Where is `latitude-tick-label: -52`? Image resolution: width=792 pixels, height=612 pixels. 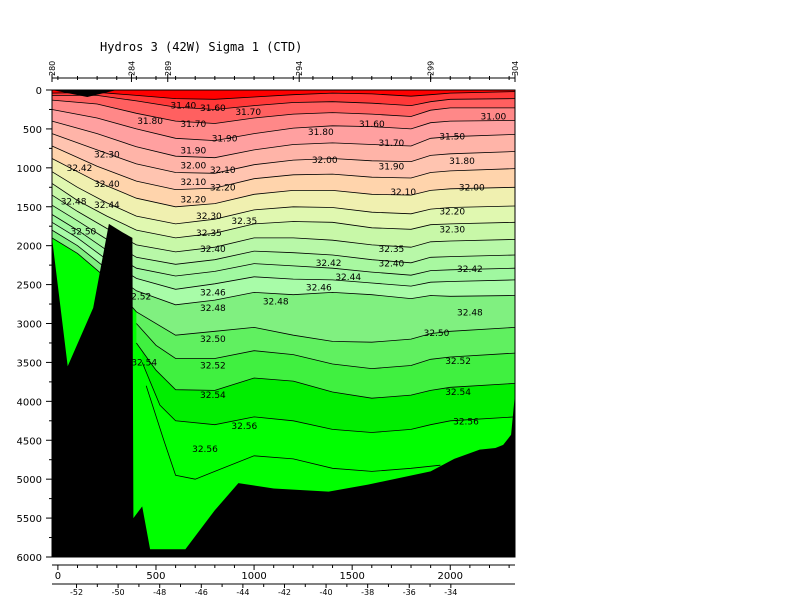
latitude-tick-label: -52 is located at coordinates (76, 592).